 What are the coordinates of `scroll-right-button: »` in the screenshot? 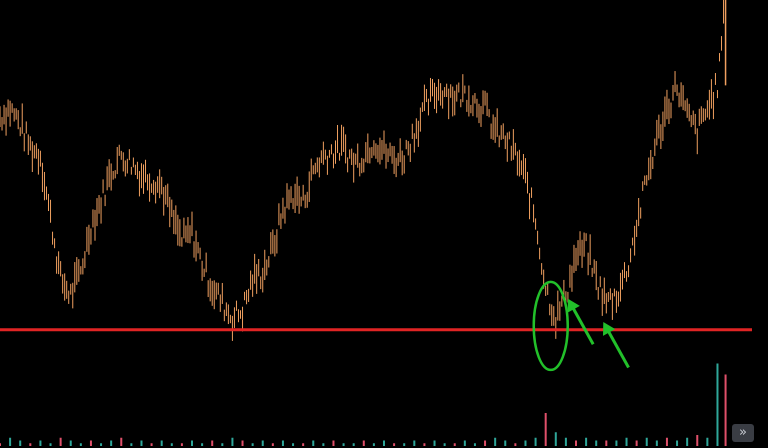 It's located at (743, 433).